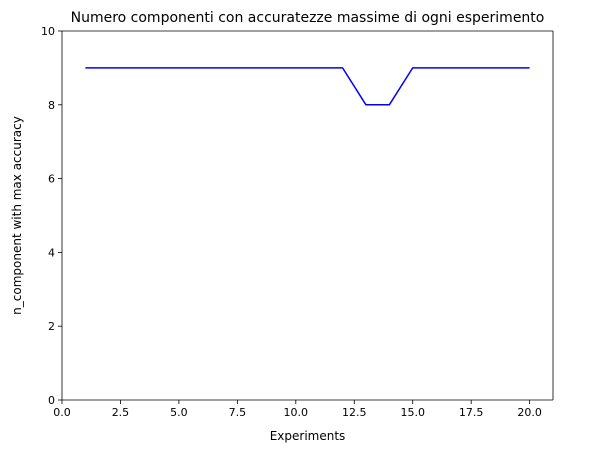 The width and height of the screenshot is (597, 453). I want to click on x-tick-label: 20.0, so click(529, 412).